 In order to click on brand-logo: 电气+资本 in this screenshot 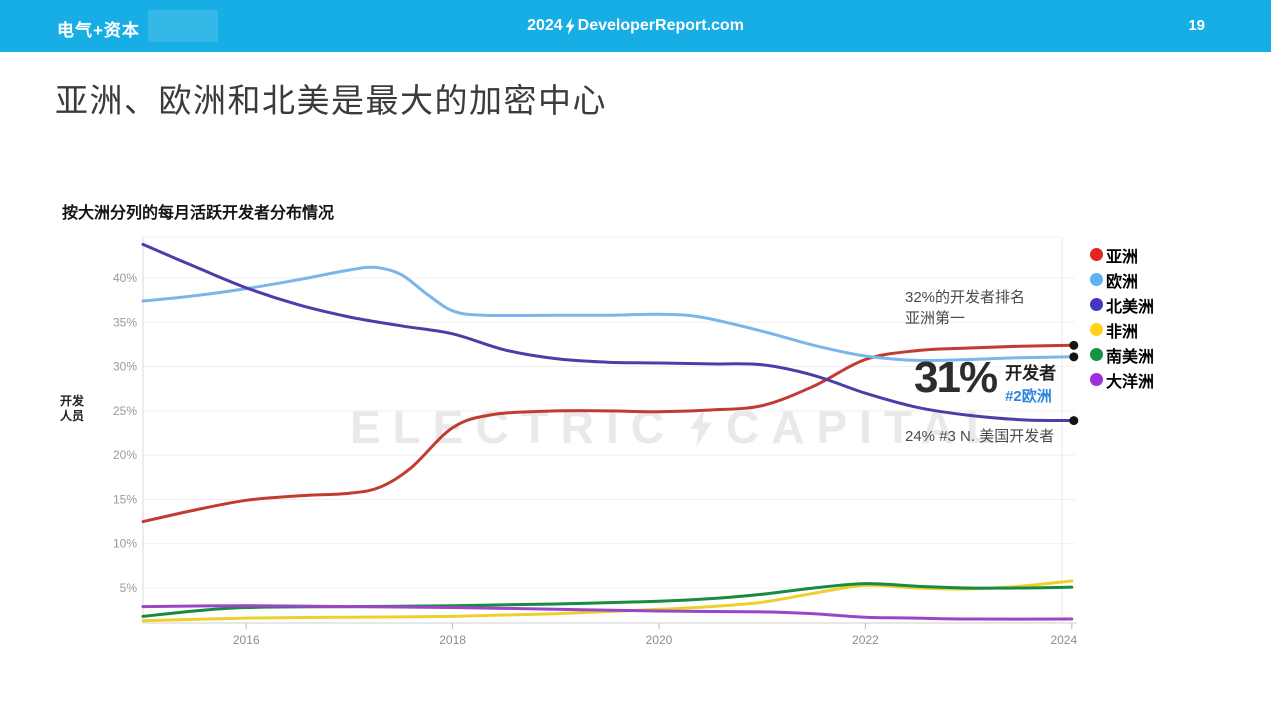, I will do `click(98, 30)`.